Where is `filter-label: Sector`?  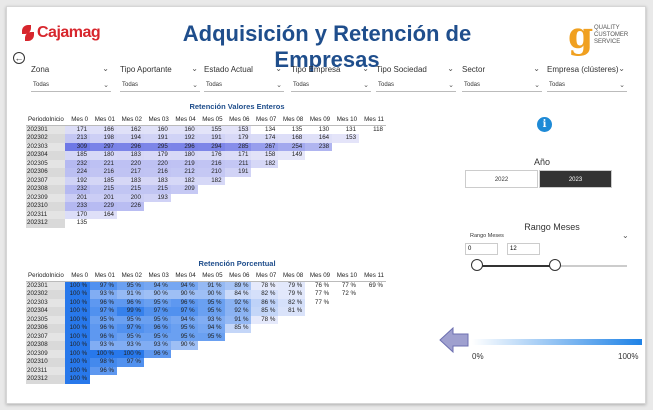
filter-label: Sector is located at coordinates (474, 69).